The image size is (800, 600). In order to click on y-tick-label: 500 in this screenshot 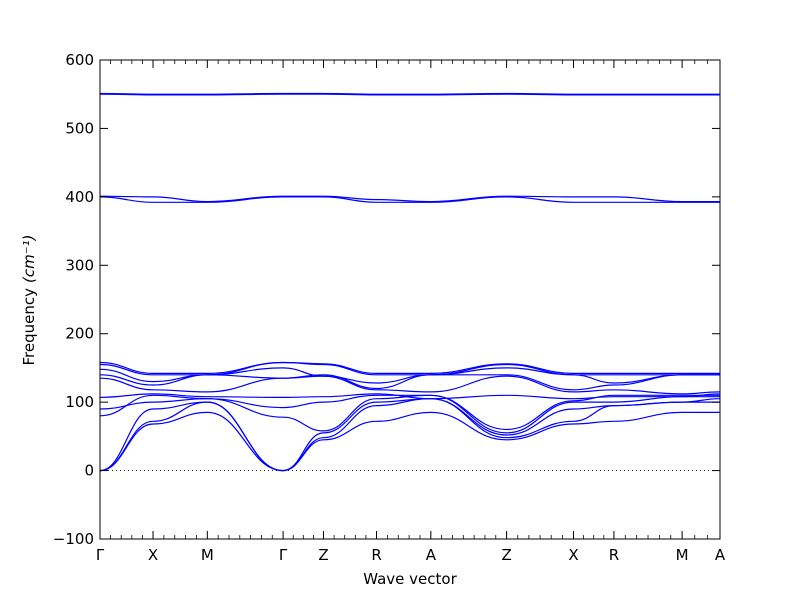, I will do `click(79, 128)`.